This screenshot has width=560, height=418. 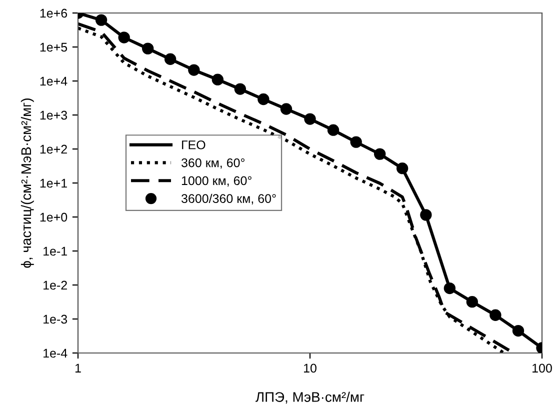 I want to click on y-tick-label: 1e+5, so click(x=54, y=47).